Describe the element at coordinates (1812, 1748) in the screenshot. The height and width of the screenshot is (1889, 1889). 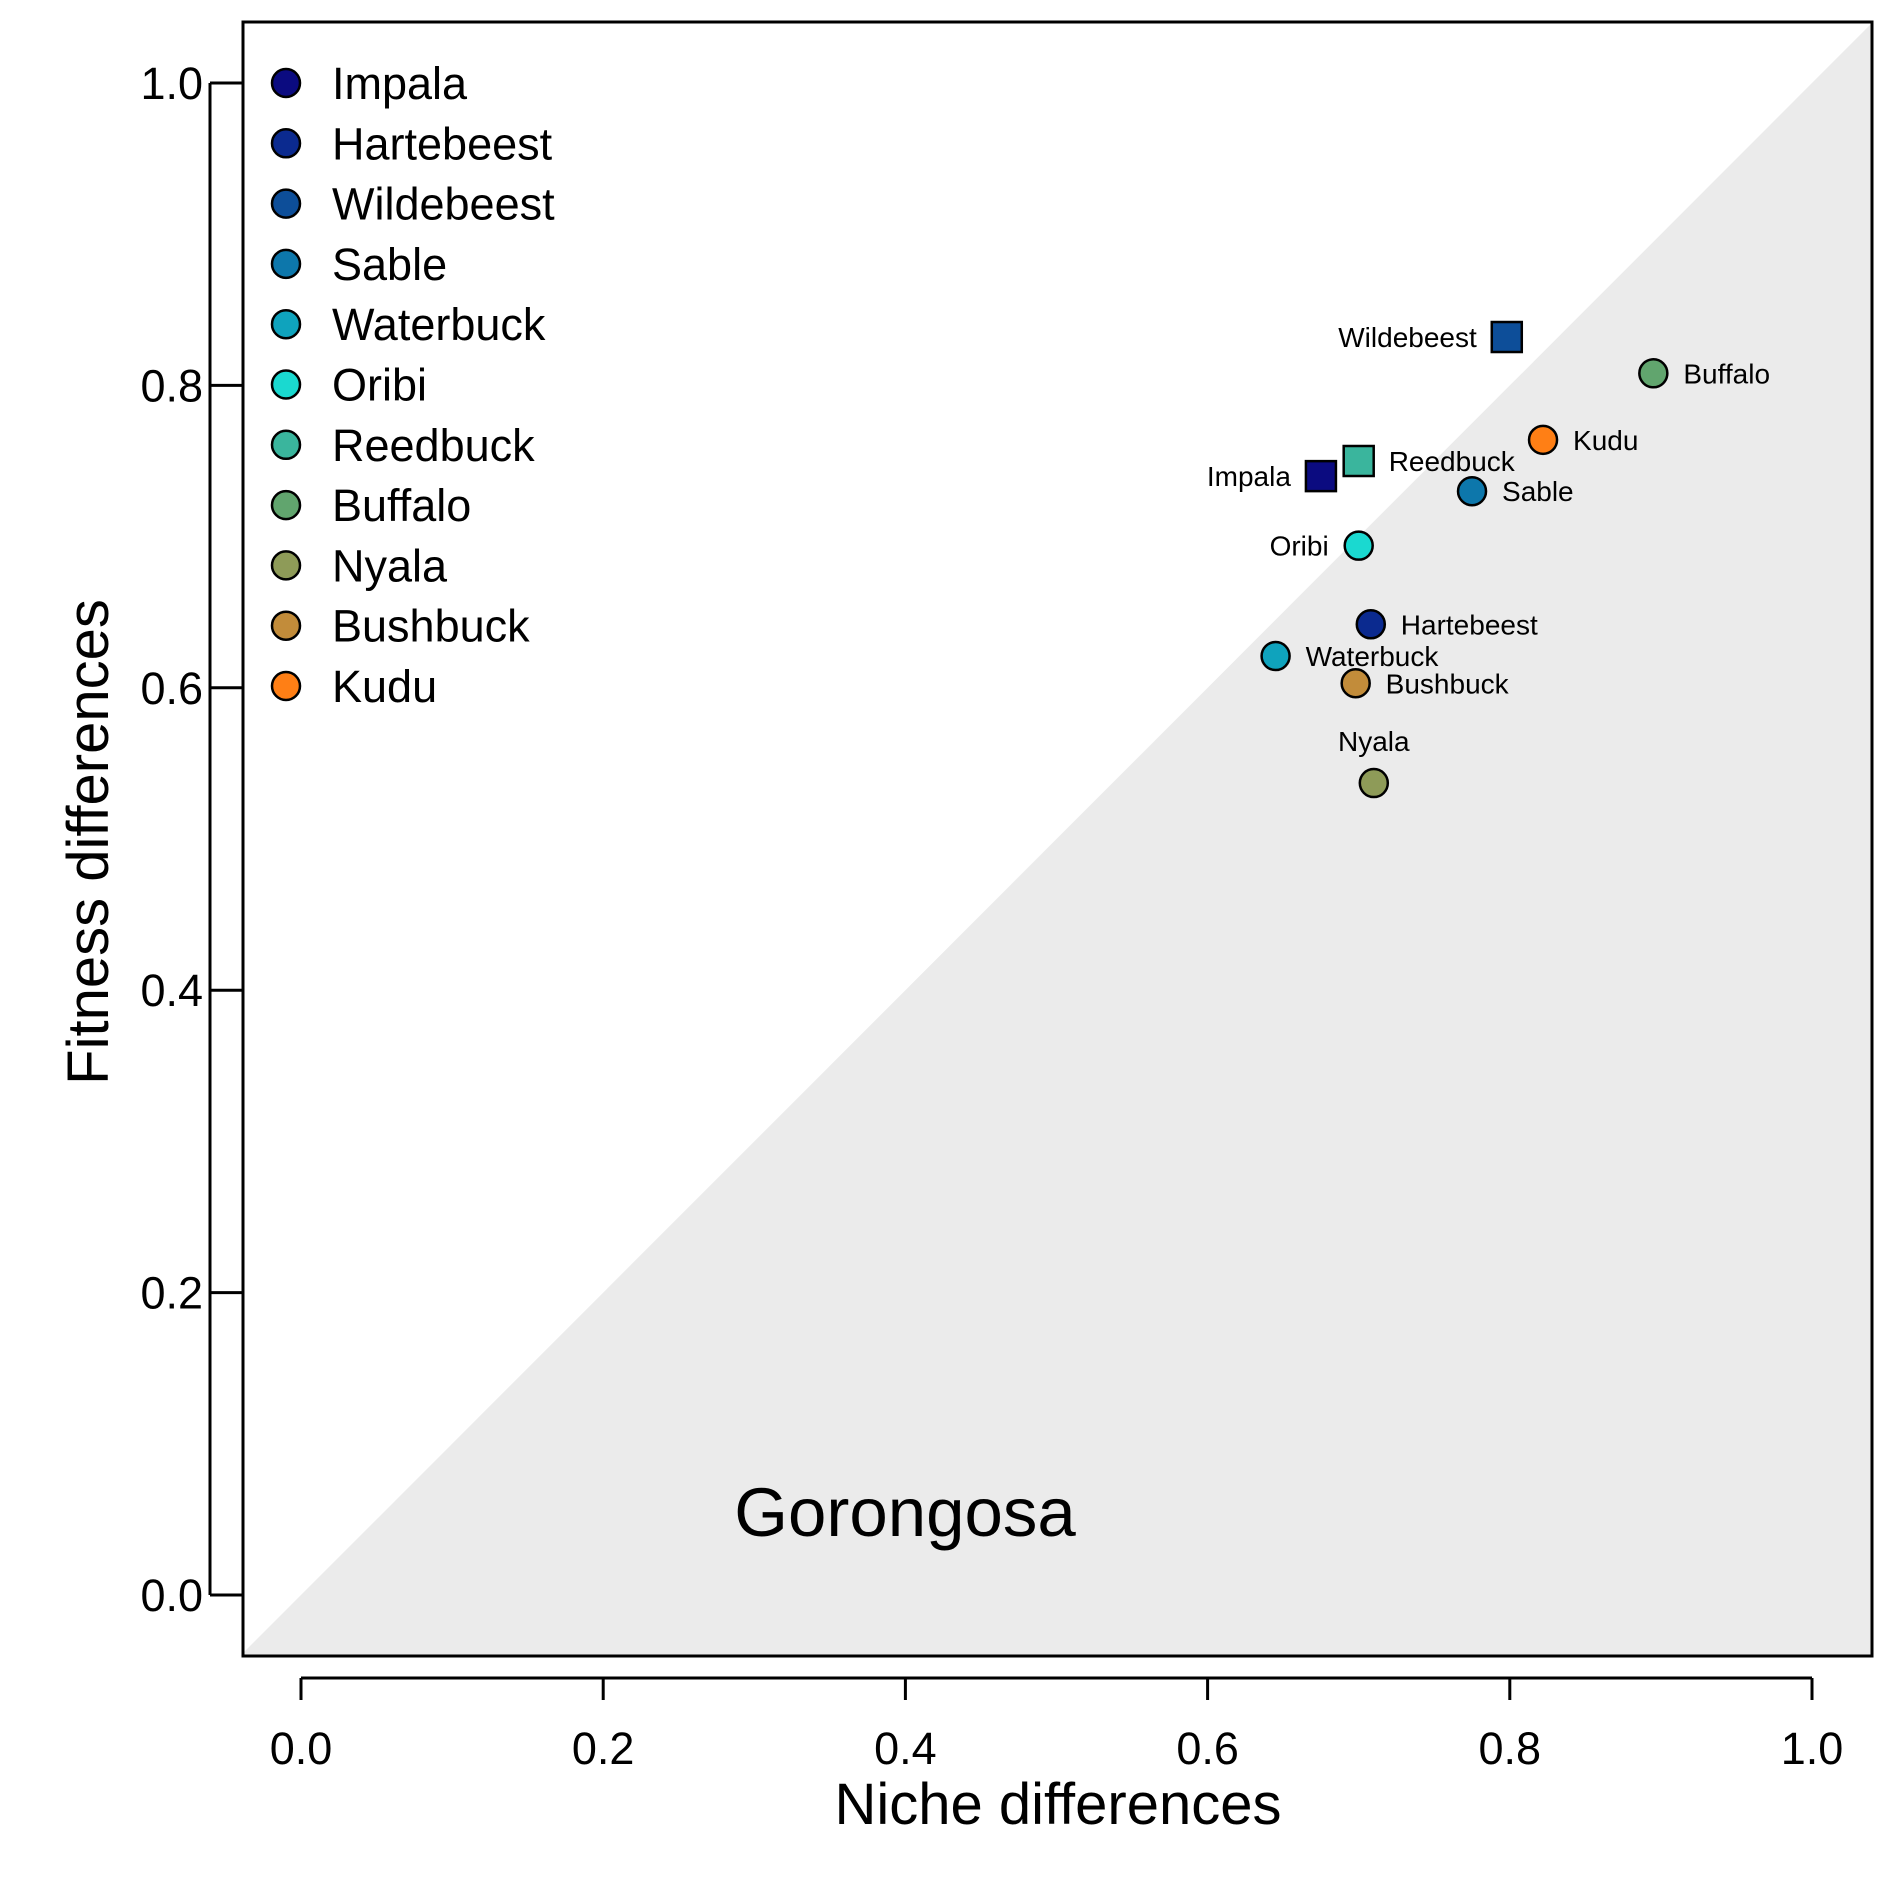
I see `x-tick-label: 1.0` at that location.